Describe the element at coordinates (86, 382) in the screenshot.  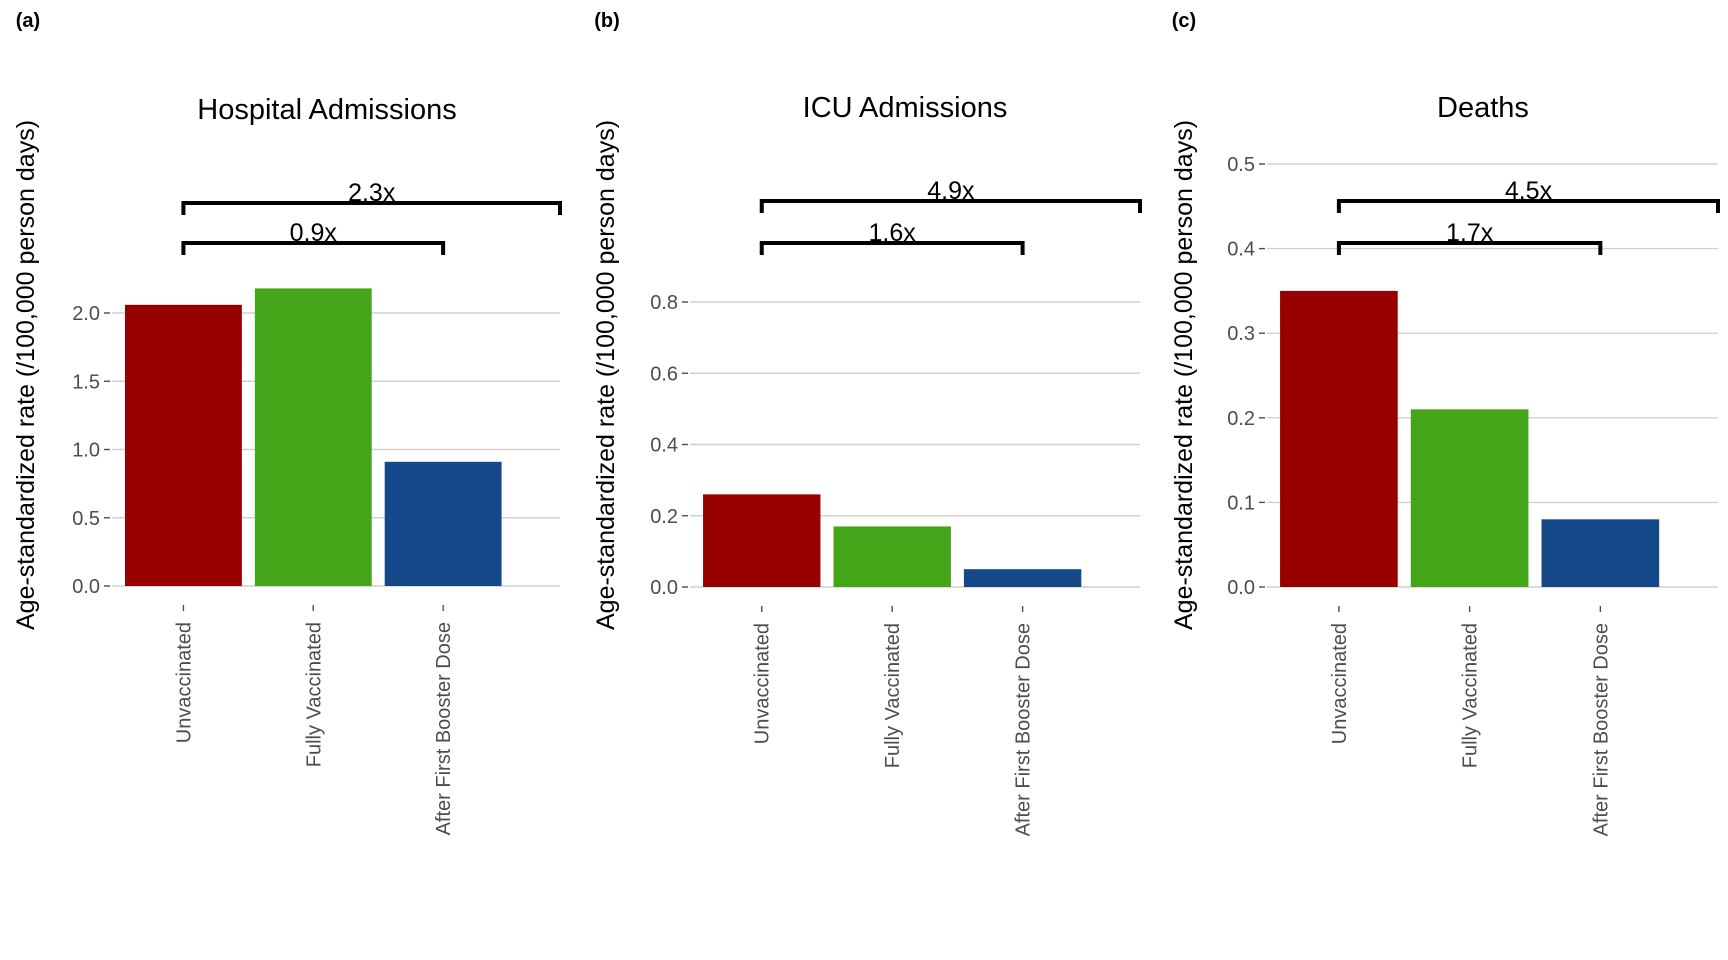
I see `y-tick-label: 1.5` at that location.